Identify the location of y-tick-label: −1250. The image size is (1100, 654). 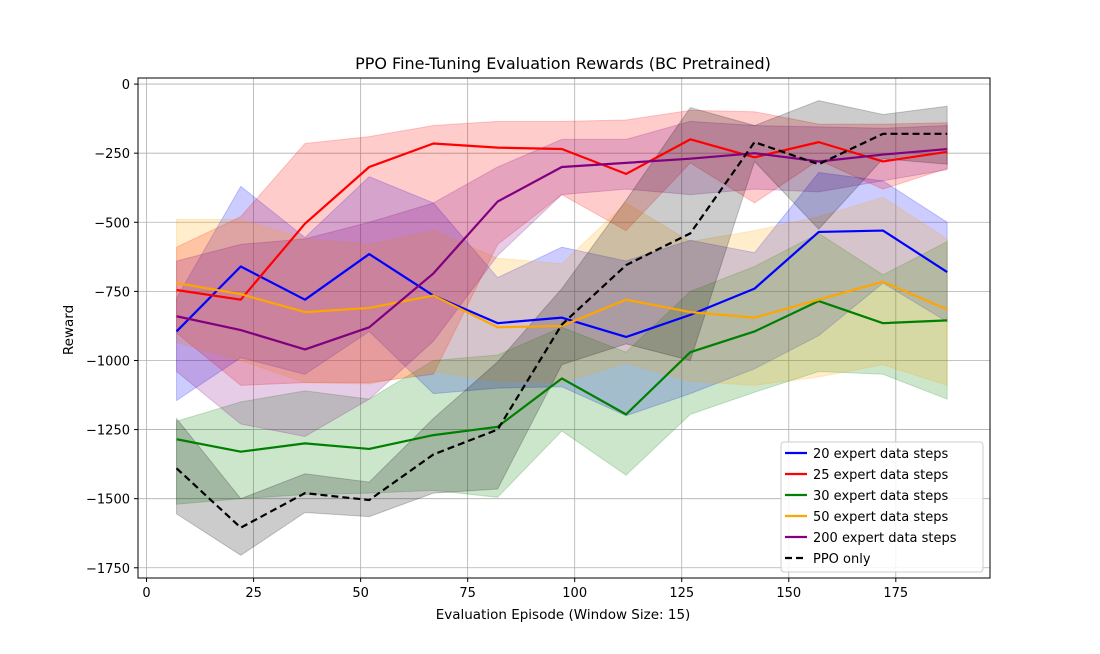
(108, 431).